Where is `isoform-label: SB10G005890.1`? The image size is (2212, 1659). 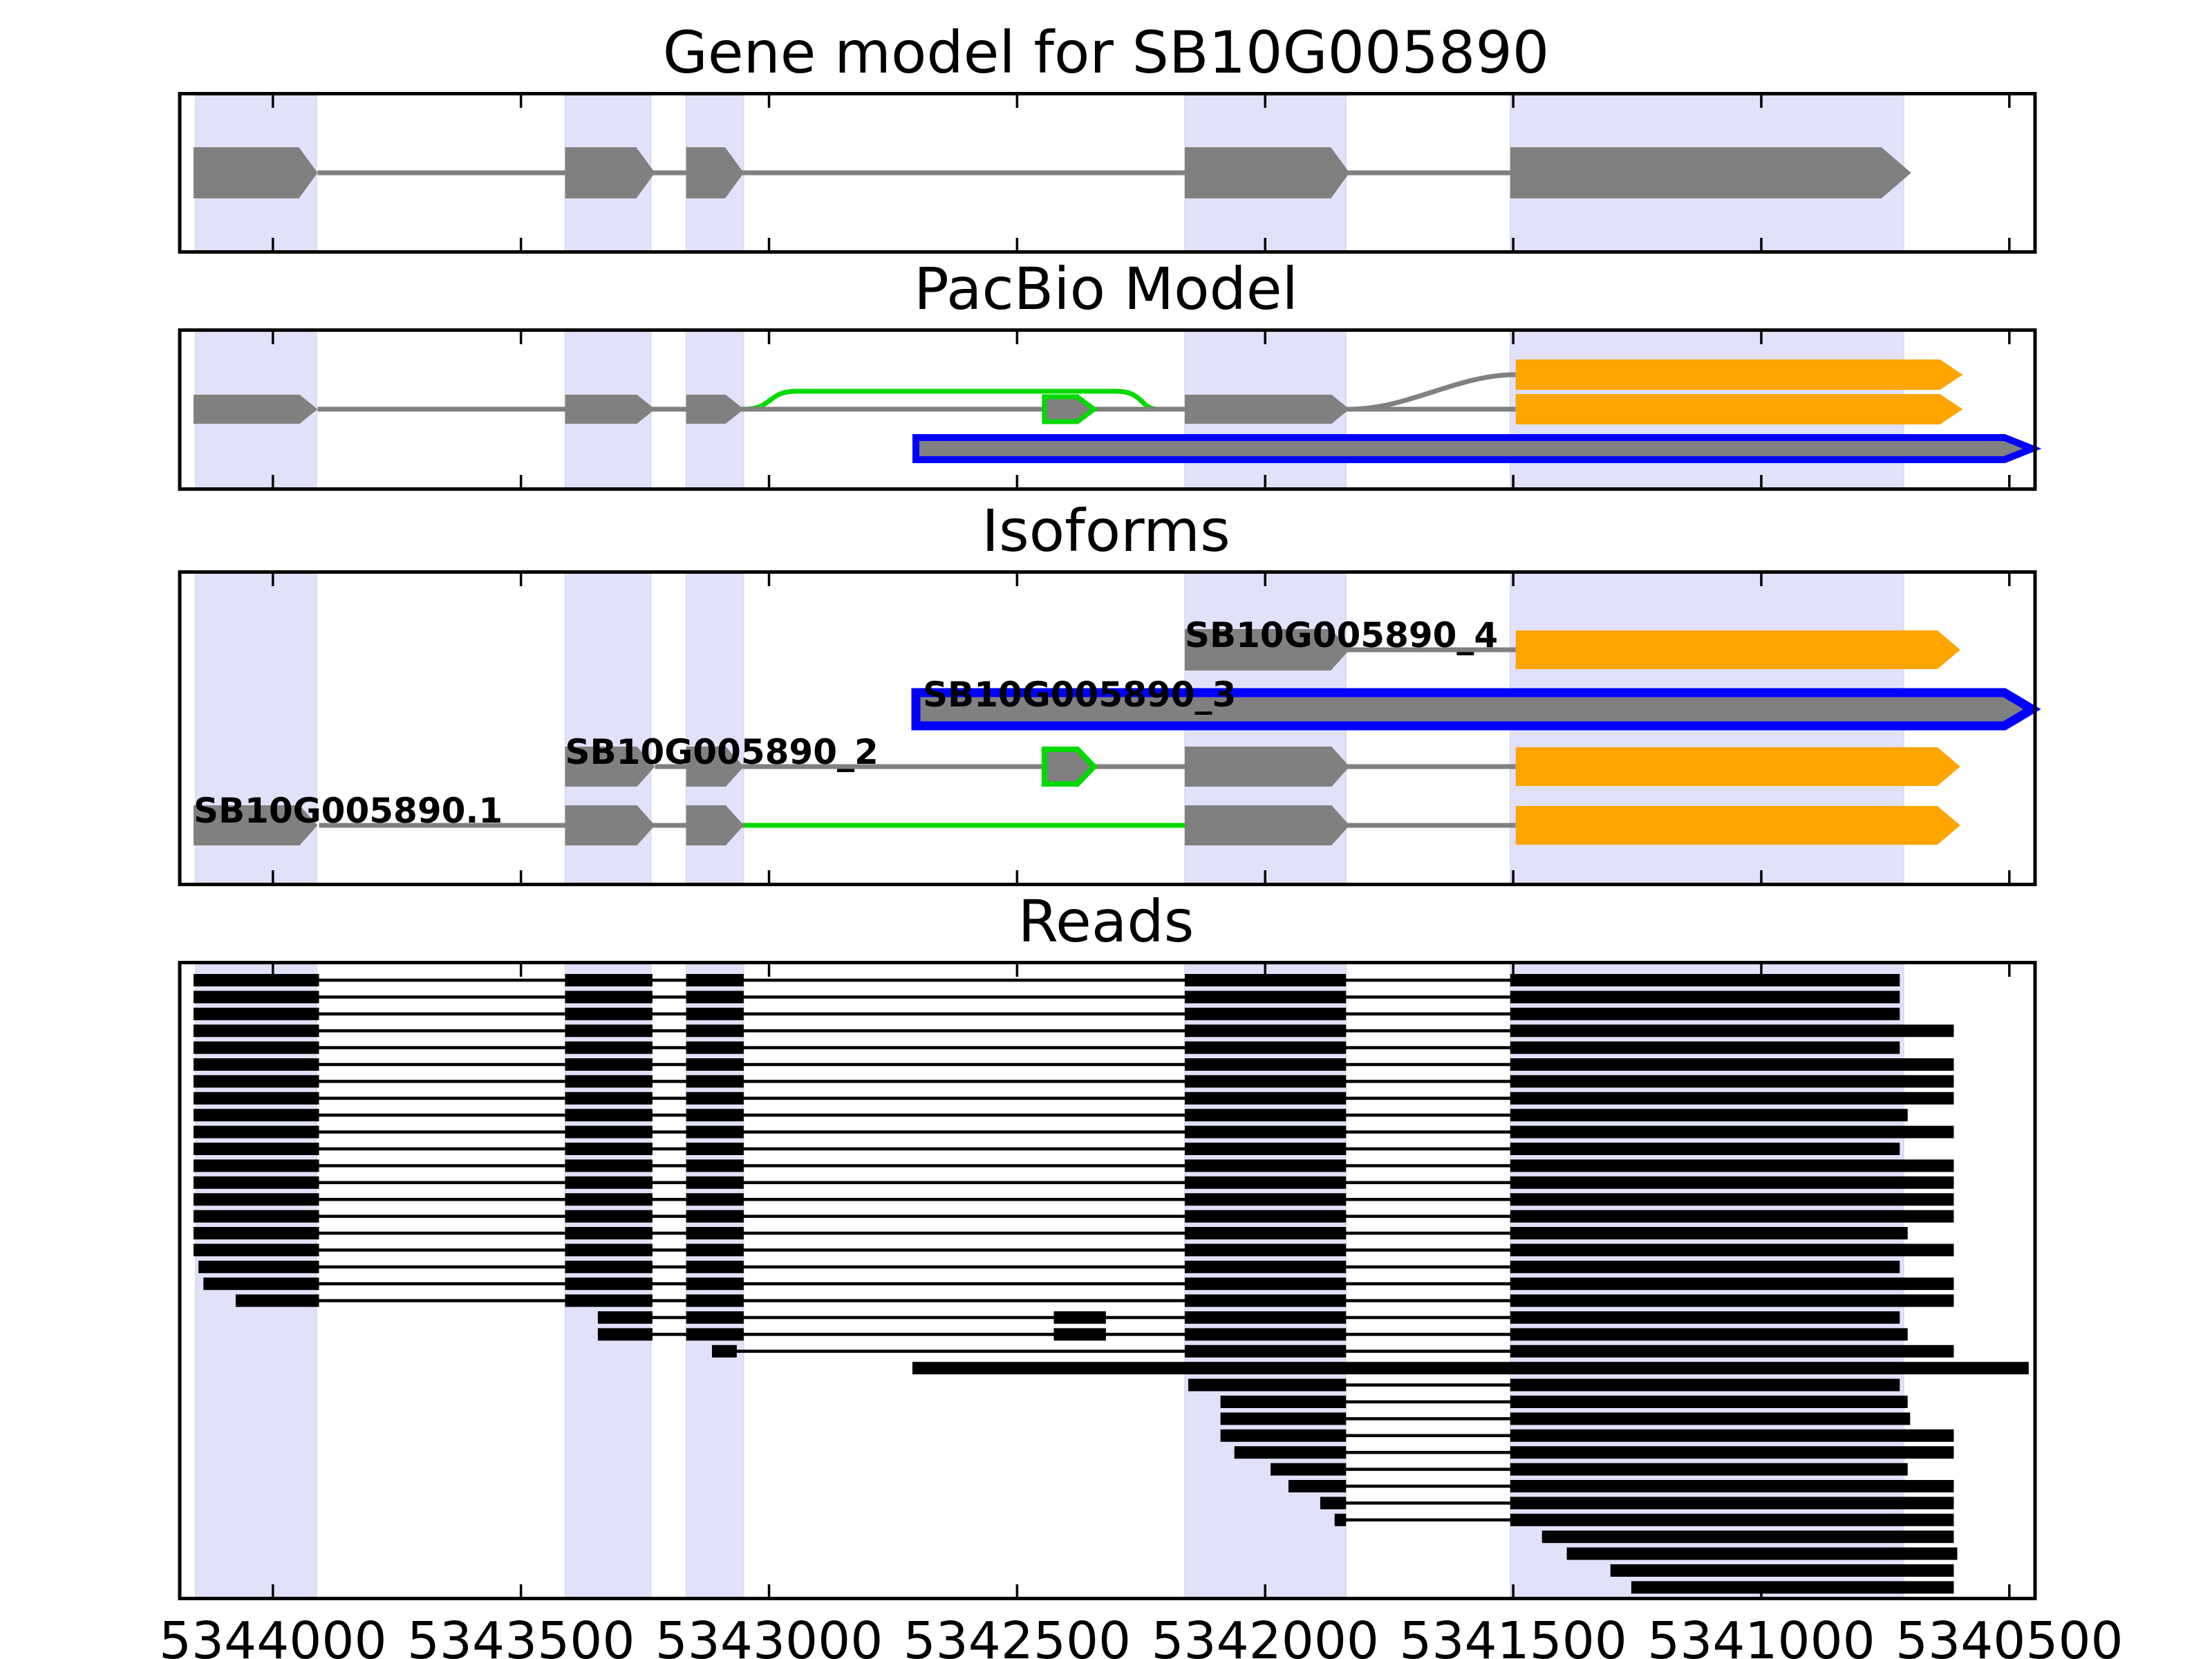 isoform-label: SB10G005890.1 is located at coordinates (348, 811).